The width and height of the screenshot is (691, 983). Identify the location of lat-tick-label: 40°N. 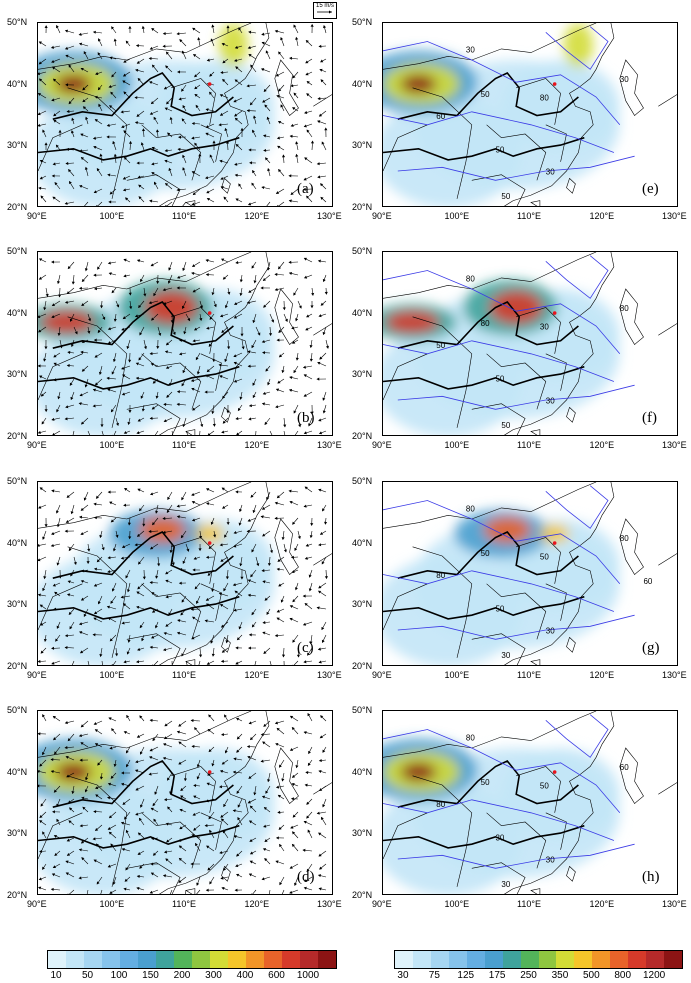
(17, 83).